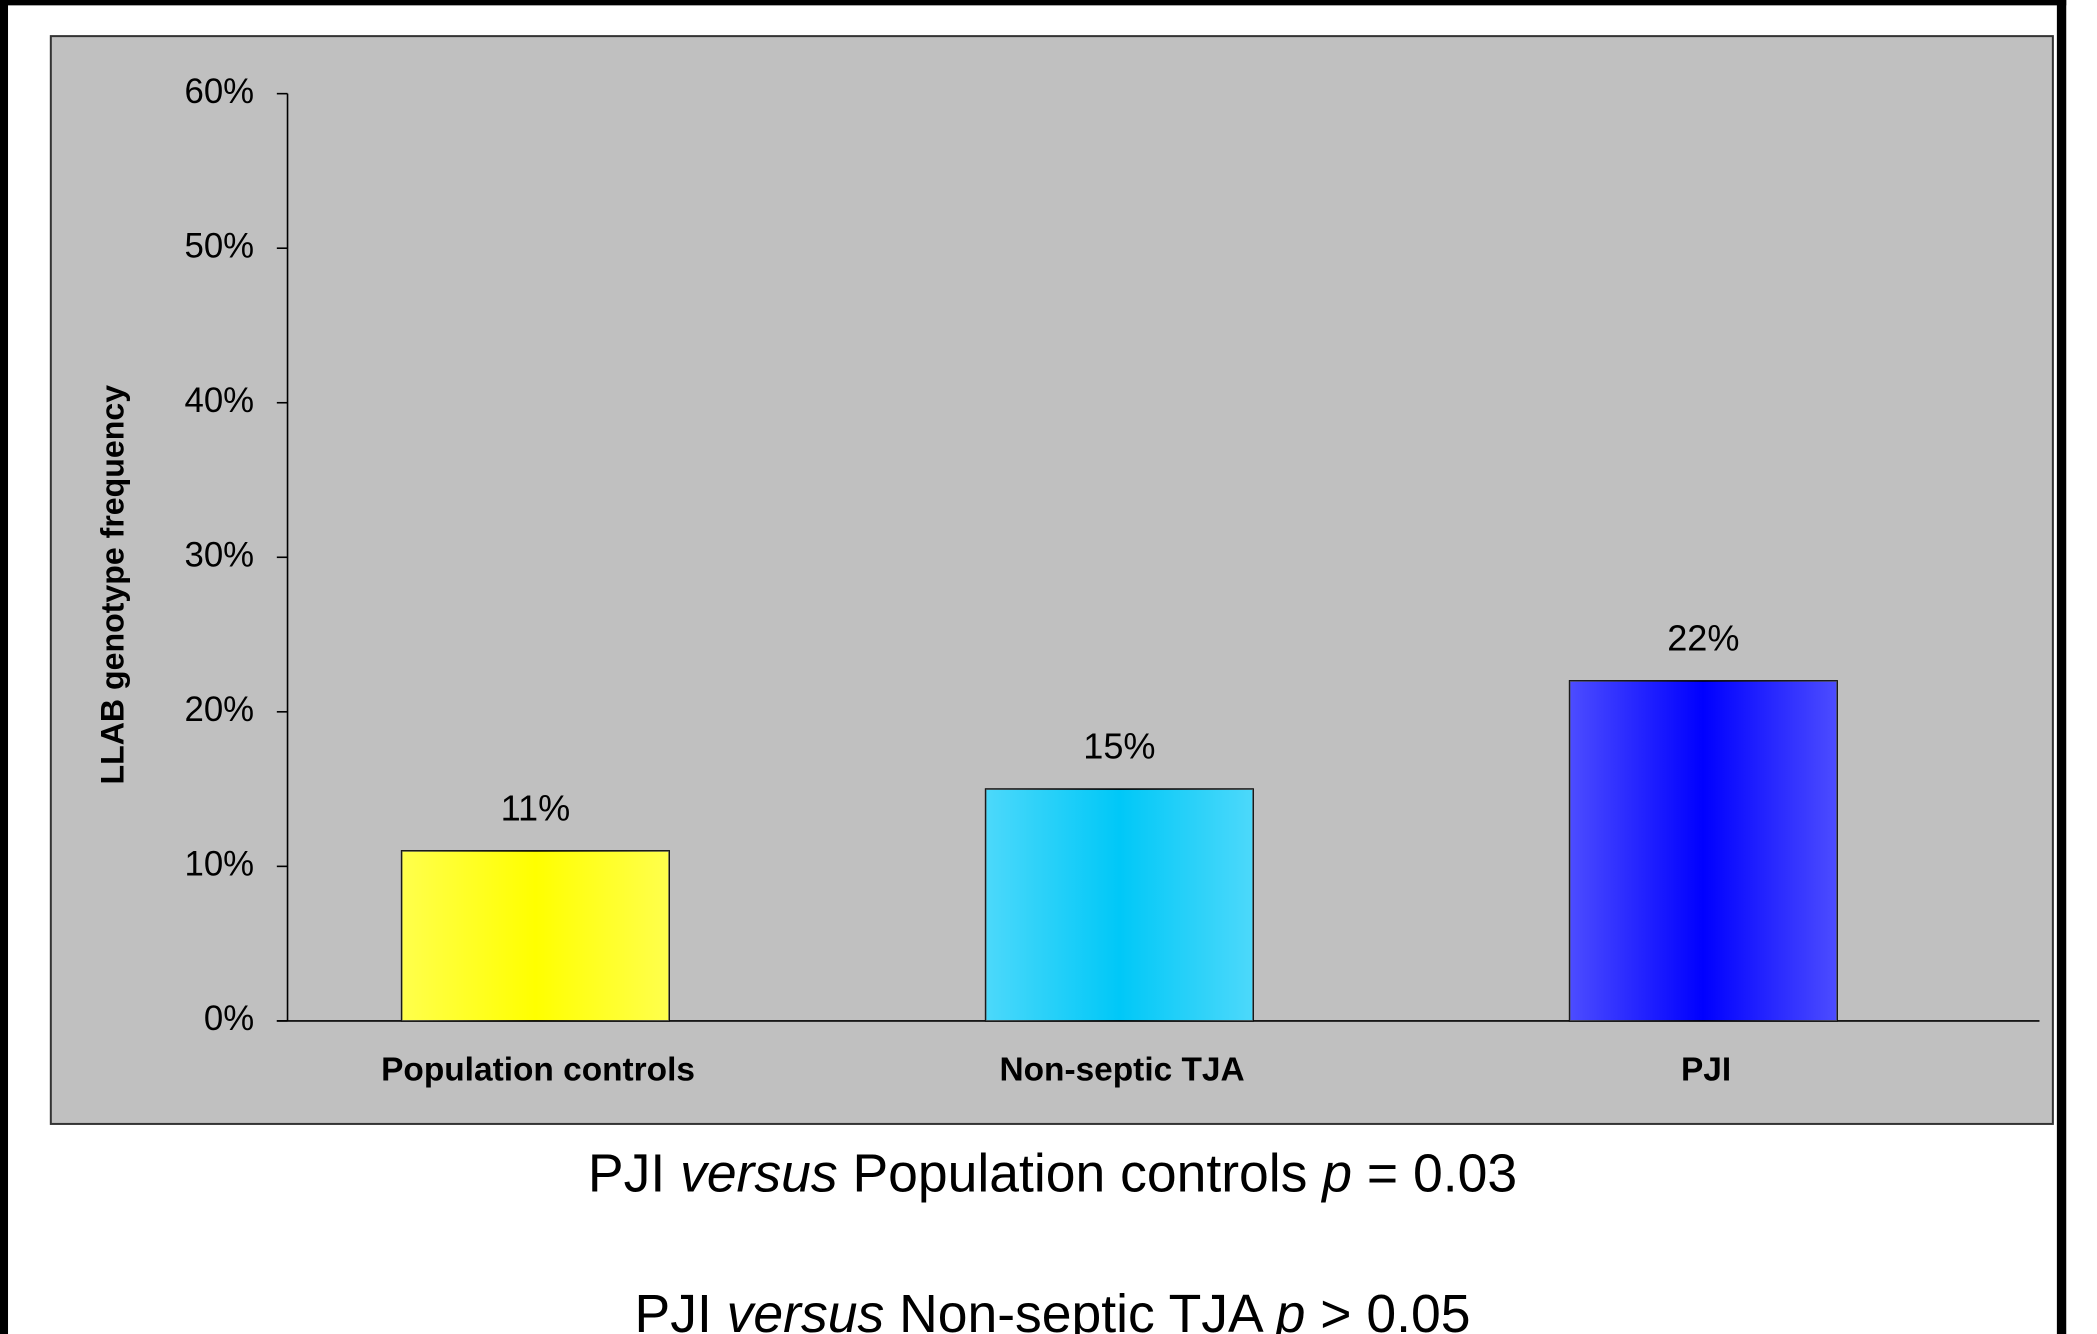 The height and width of the screenshot is (1334, 2097). I want to click on y-tick-label: 0%, so click(229, 1019).